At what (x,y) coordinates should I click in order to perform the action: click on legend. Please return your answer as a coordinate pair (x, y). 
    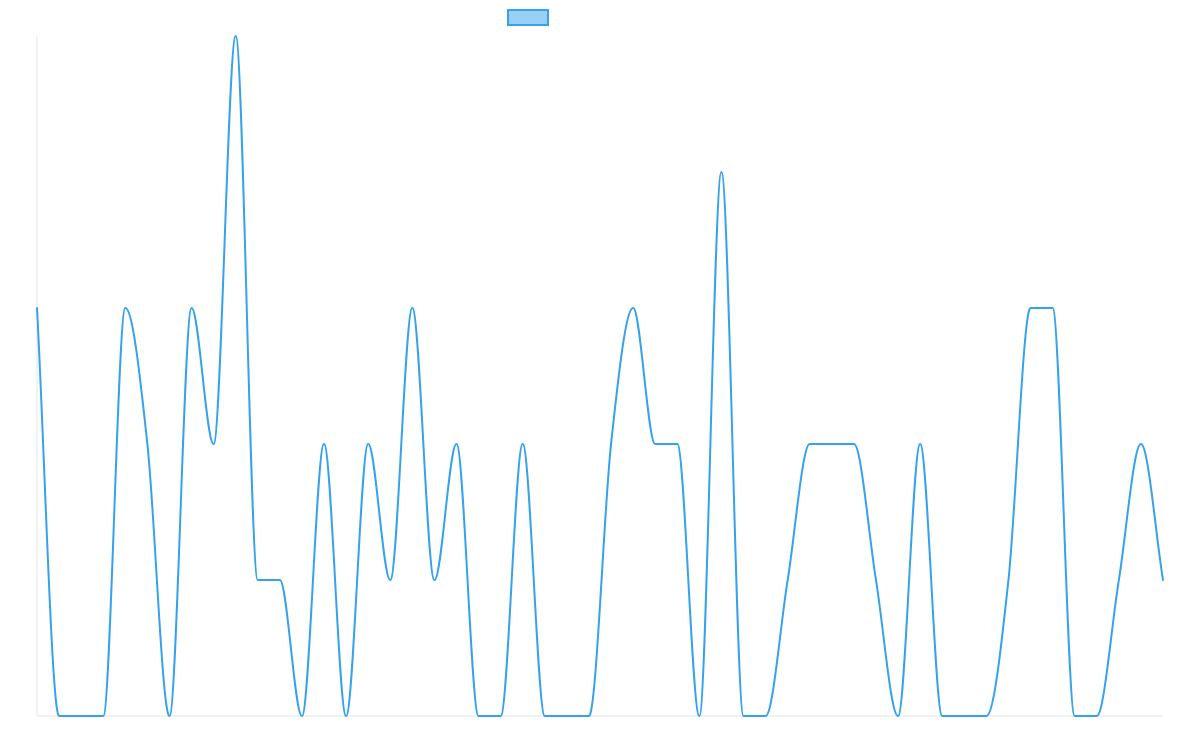
    Looking at the image, I should click on (528, 17).